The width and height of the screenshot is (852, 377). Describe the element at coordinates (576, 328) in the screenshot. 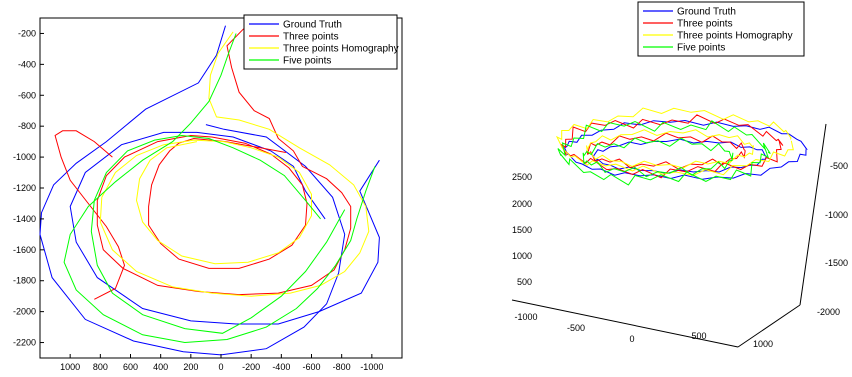

I see `x-tick-label: -500` at that location.